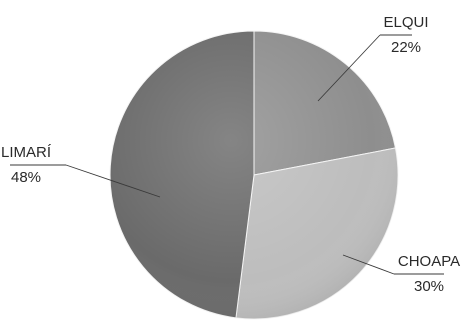 The image size is (473, 320). I want to click on slice-value-limarí: 48%, so click(26, 177).